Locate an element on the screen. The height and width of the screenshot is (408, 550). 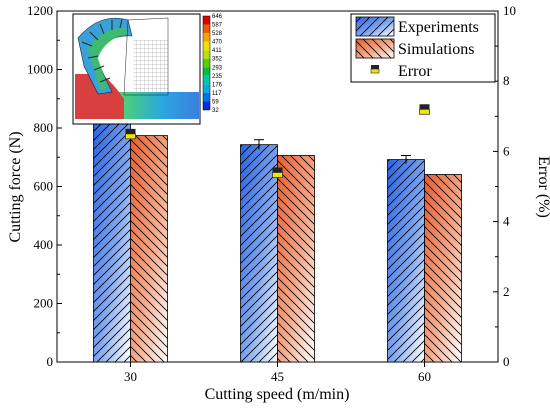
x-axis-title: Cutting speed (m/min) is located at coordinates (277, 394).